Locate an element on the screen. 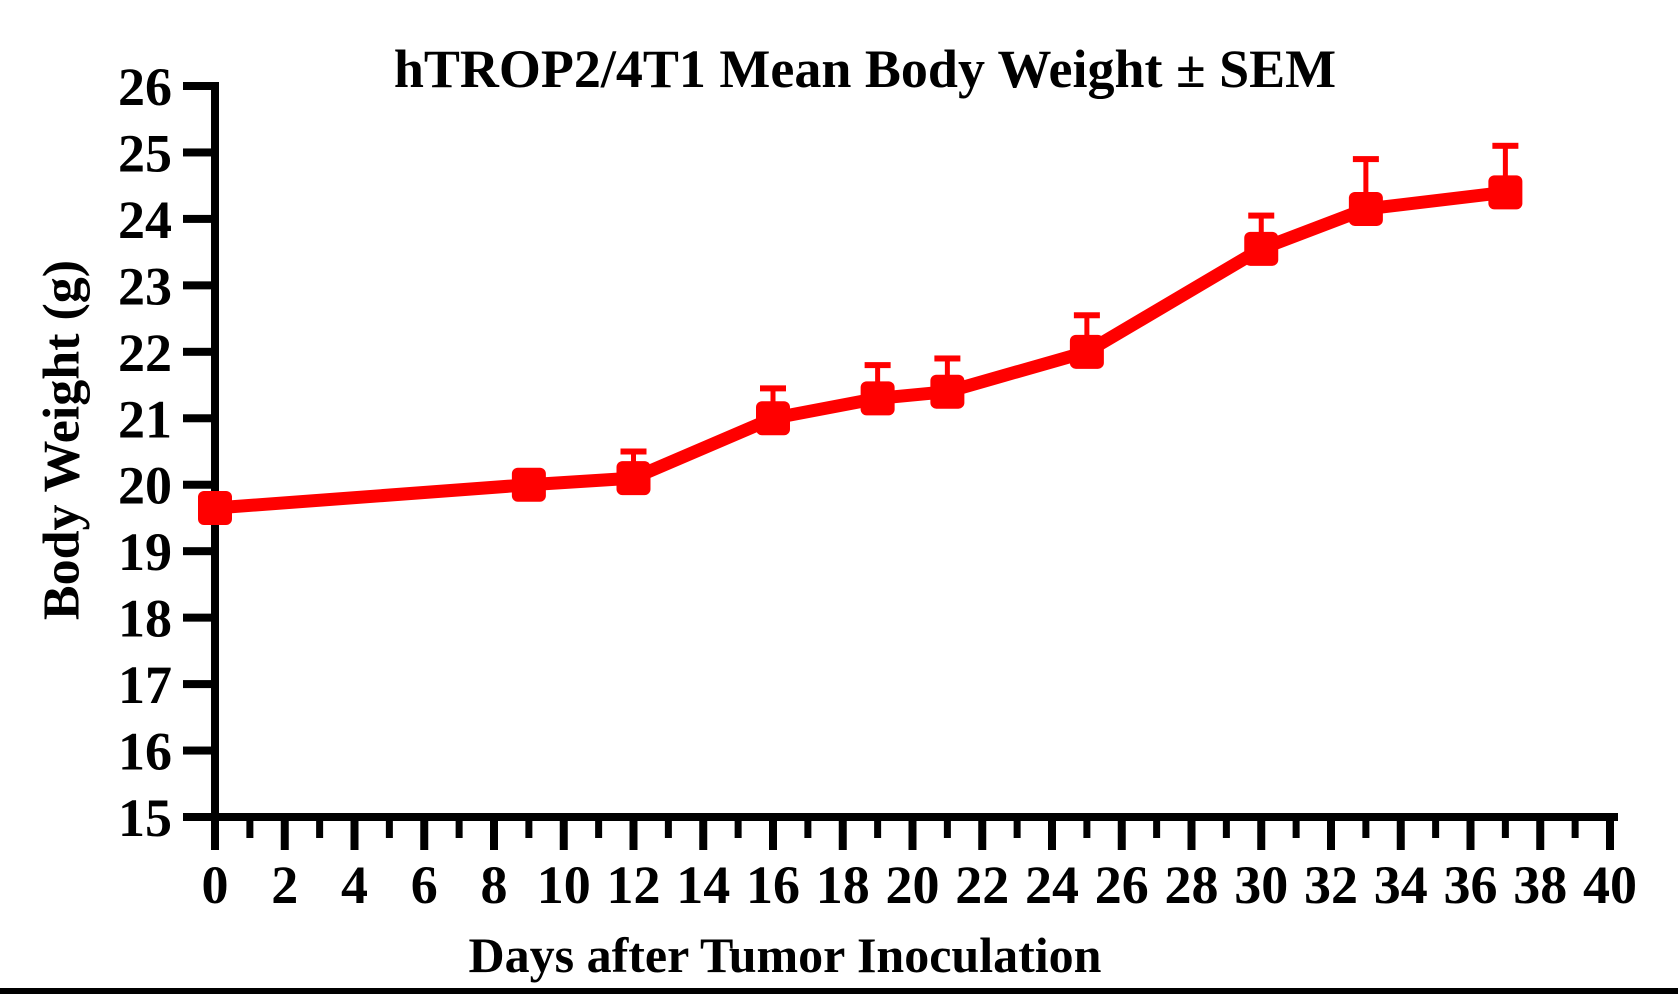 The width and height of the screenshot is (1678, 994). x-tick-label: 2 is located at coordinates (284, 885).